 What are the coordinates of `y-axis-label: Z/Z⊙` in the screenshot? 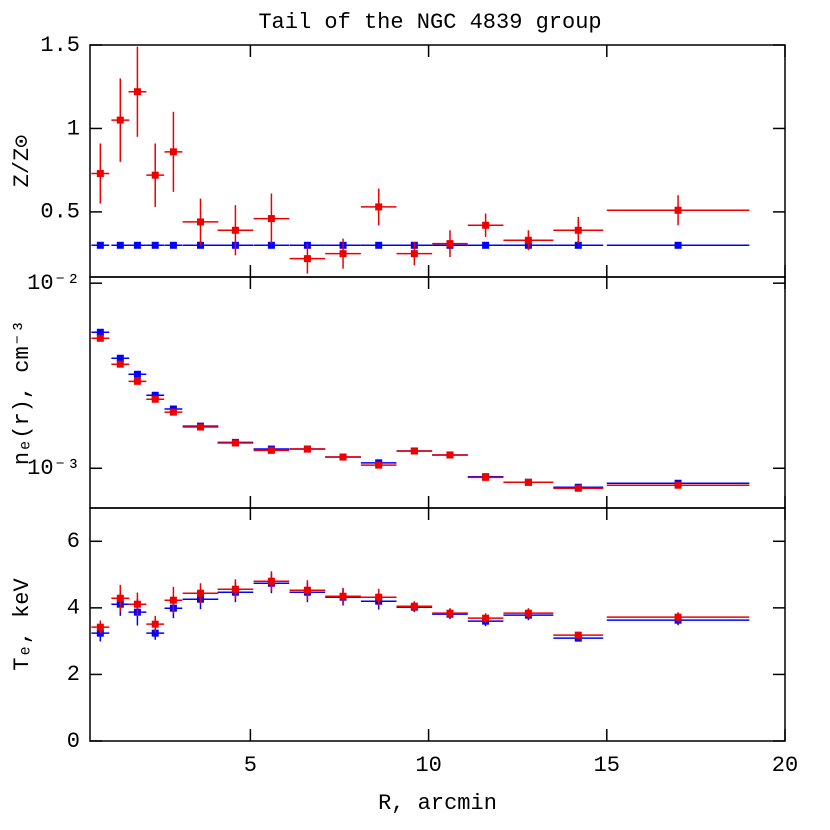 It's located at (22, 161).